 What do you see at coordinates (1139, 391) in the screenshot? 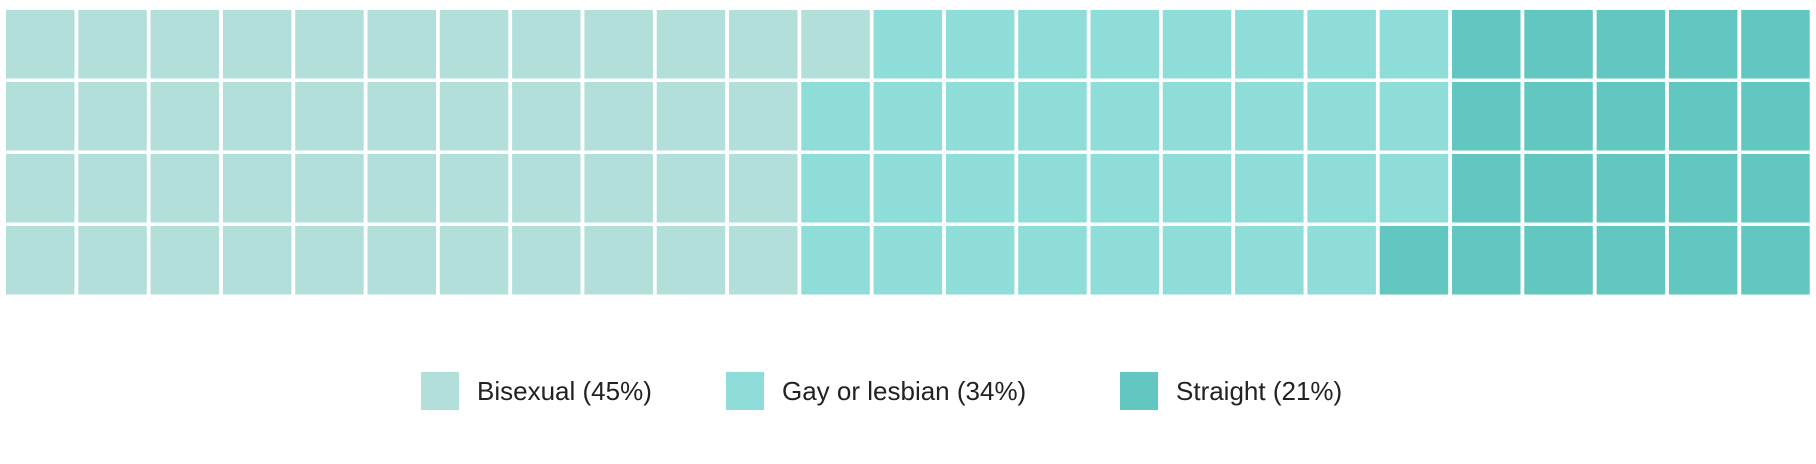
I see `legend-swatch-straight` at bounding box center [1139, 391].